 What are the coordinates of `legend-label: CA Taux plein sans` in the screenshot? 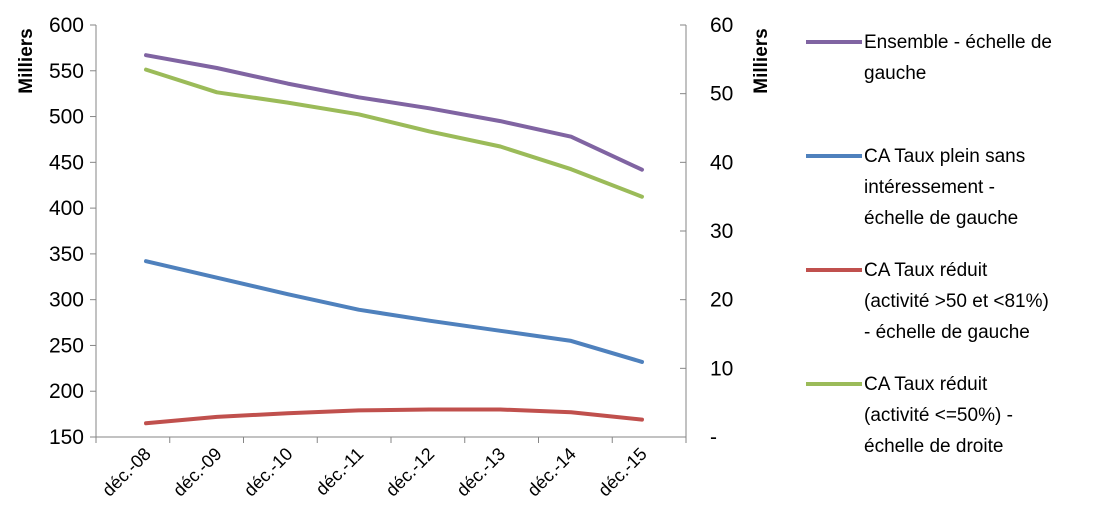 It's located at (944, 156).